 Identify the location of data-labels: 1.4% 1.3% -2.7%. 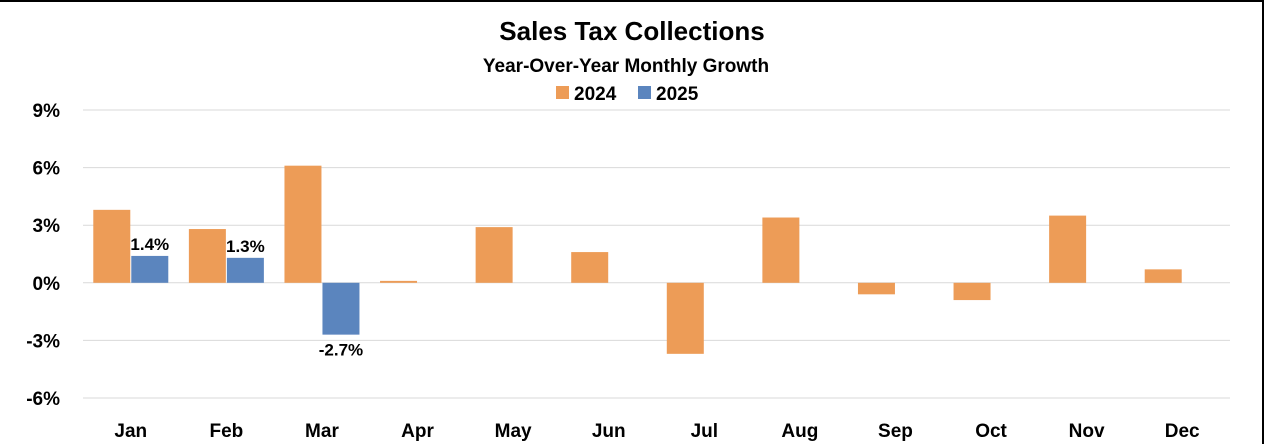
(246, 297).